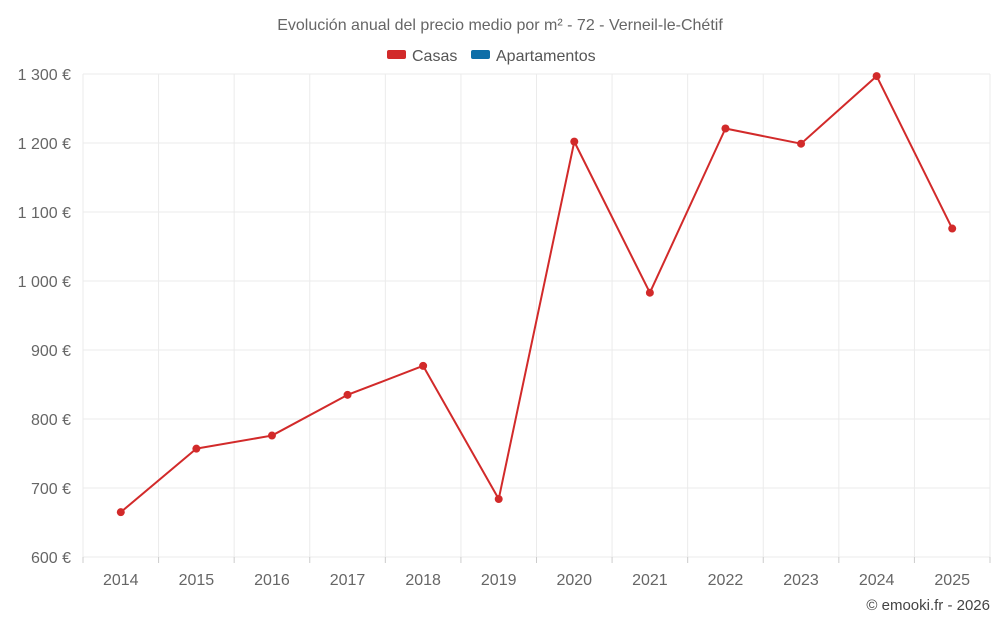 The width and height of the screenshot is (1000, 625). What do you see at coordinates (499, 580) in the screenshot?
I see `x-tick-label: 2019` at bounding box center [499, 580].